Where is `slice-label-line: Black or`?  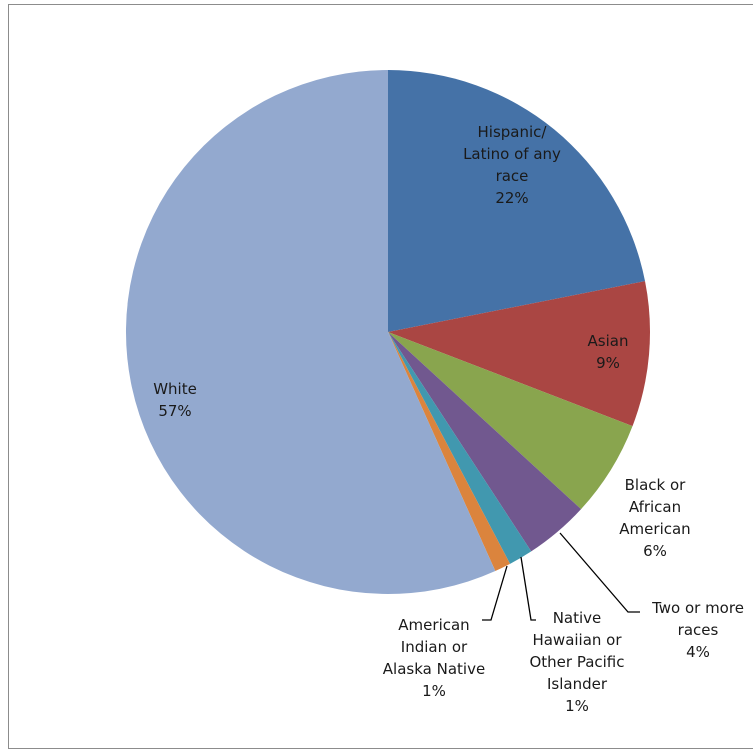
slice-label-line: Black or is located at coordinates (656, 485).